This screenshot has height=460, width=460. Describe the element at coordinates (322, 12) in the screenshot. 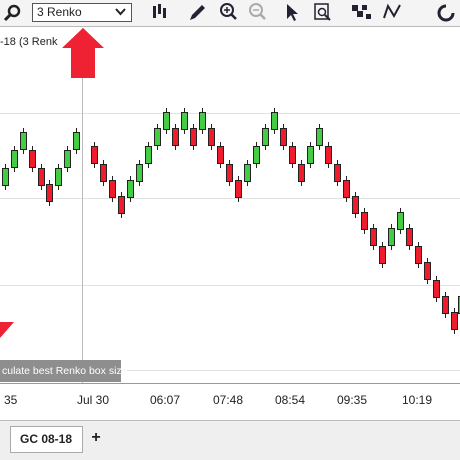

I see `data-box-icon` at that location.